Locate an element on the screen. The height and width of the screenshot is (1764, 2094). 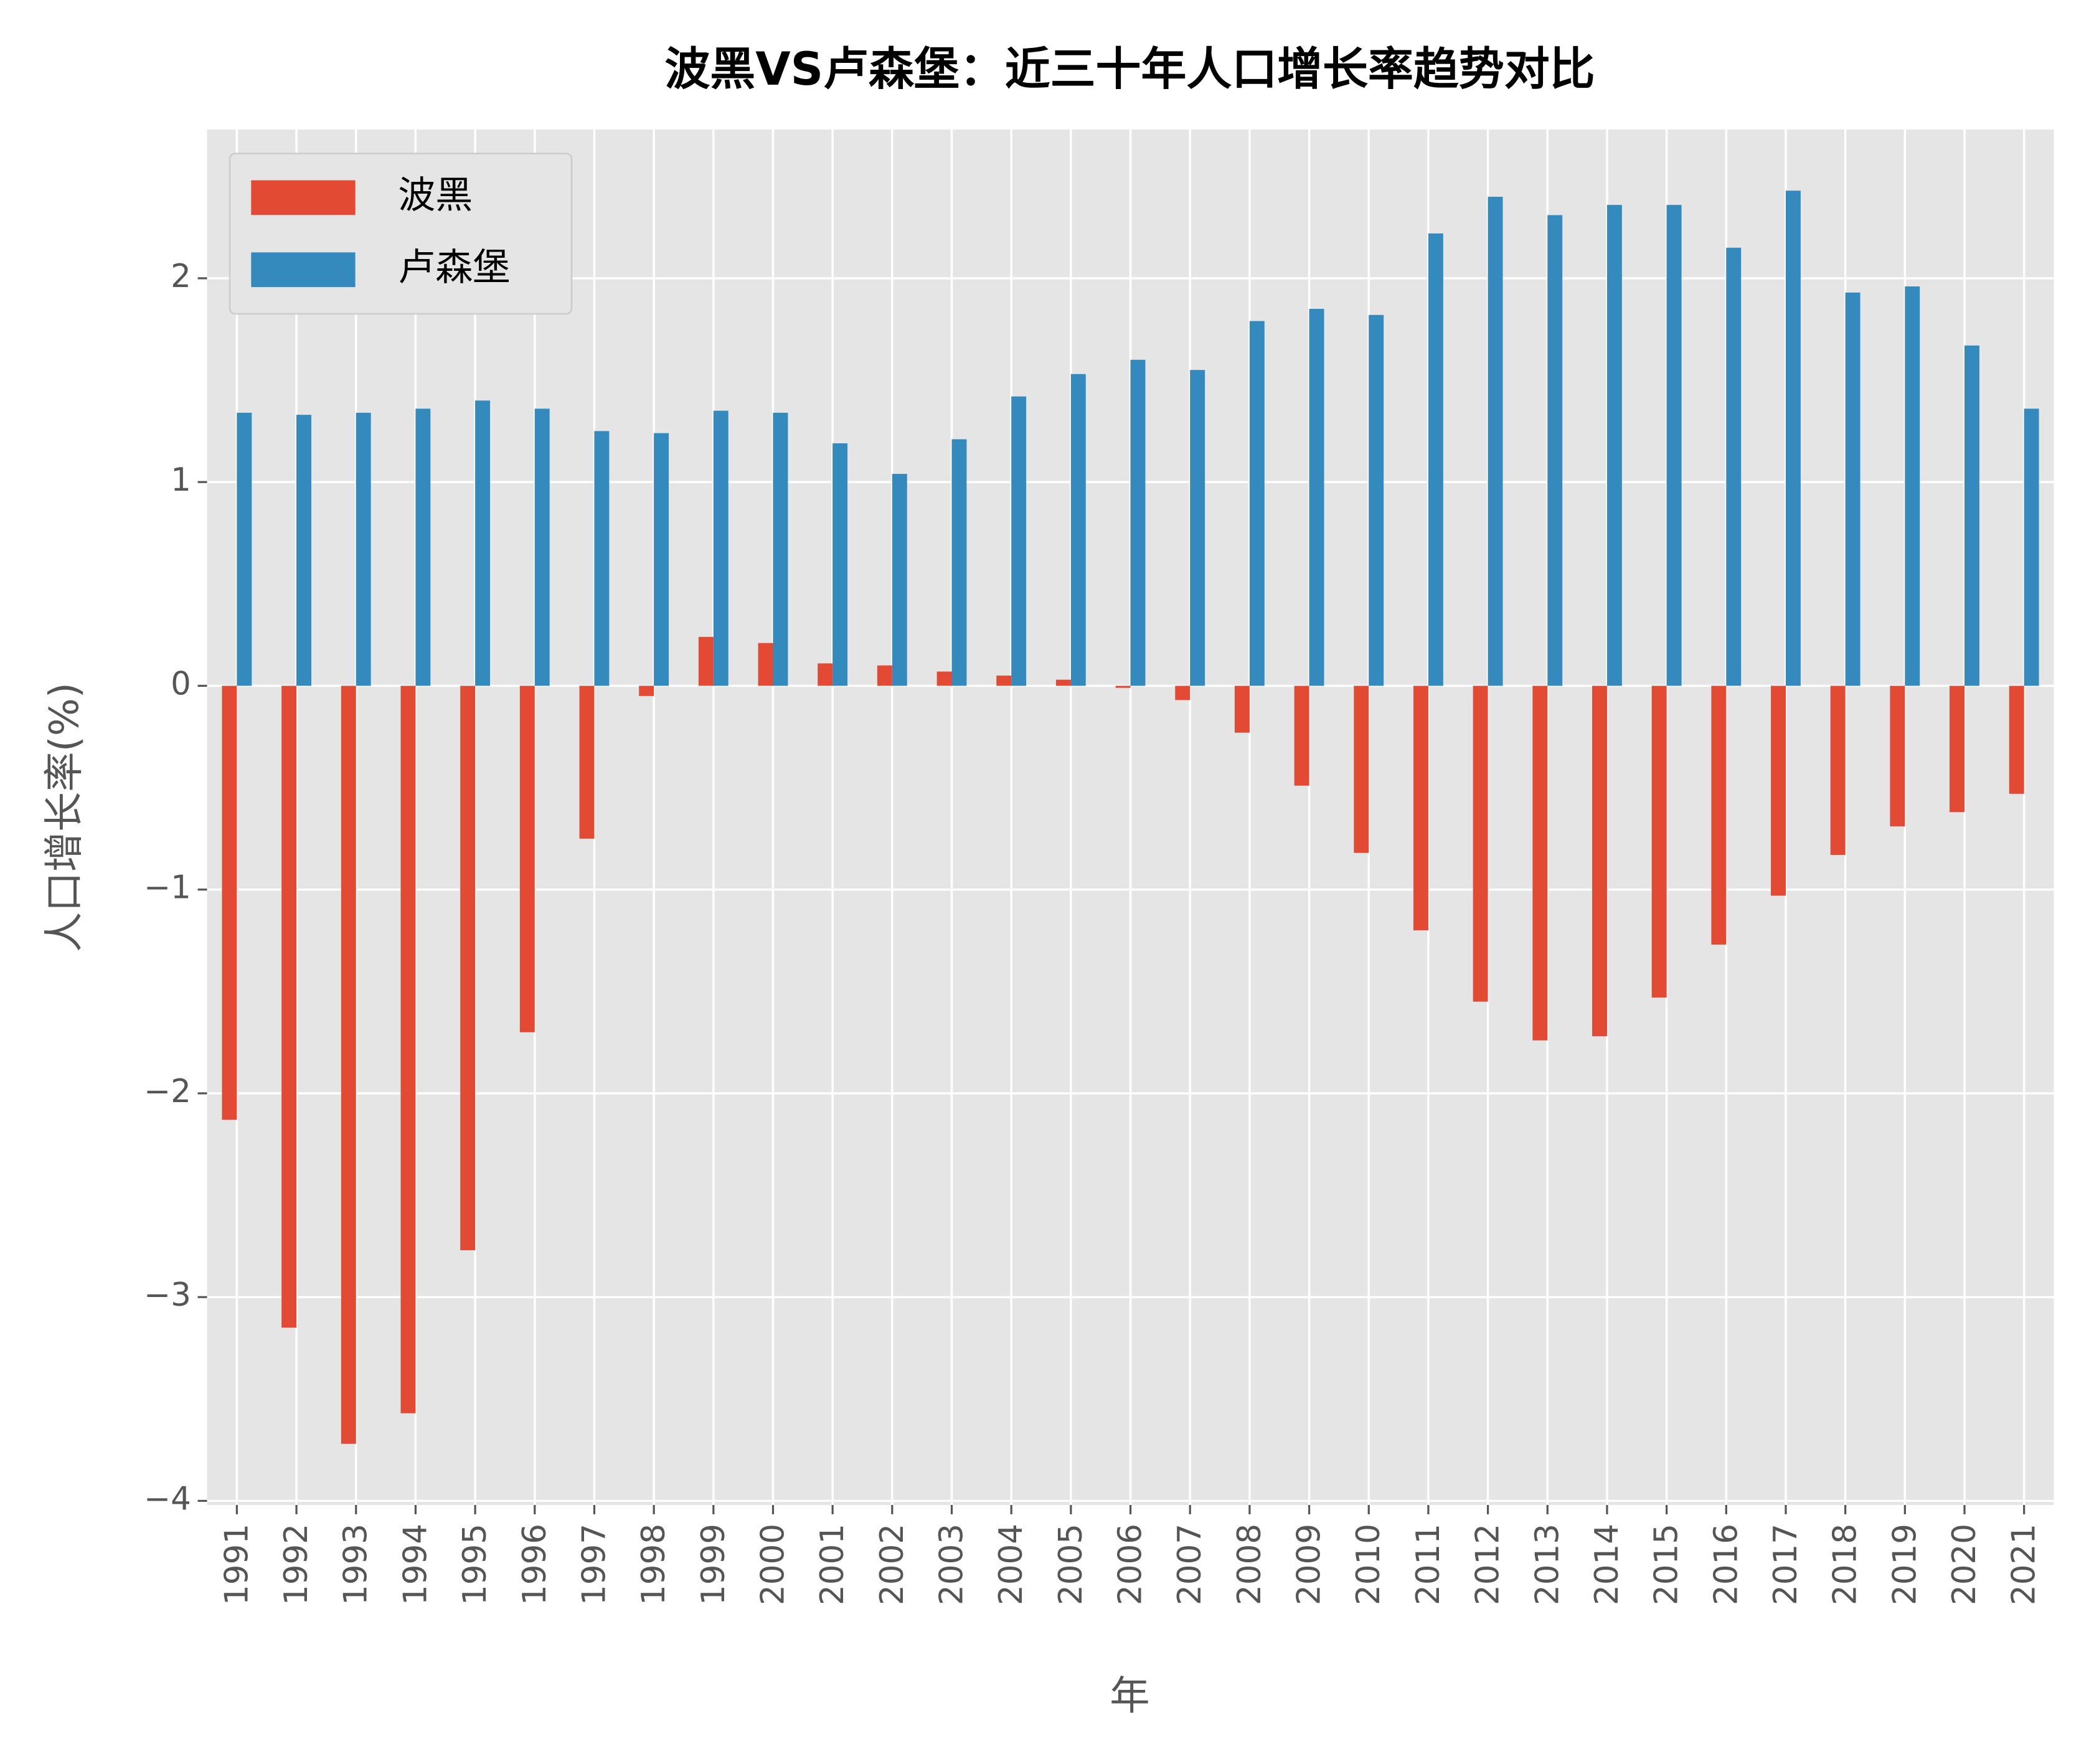
x-tick-label: 2015 is located at coordinates (1667, 1565).